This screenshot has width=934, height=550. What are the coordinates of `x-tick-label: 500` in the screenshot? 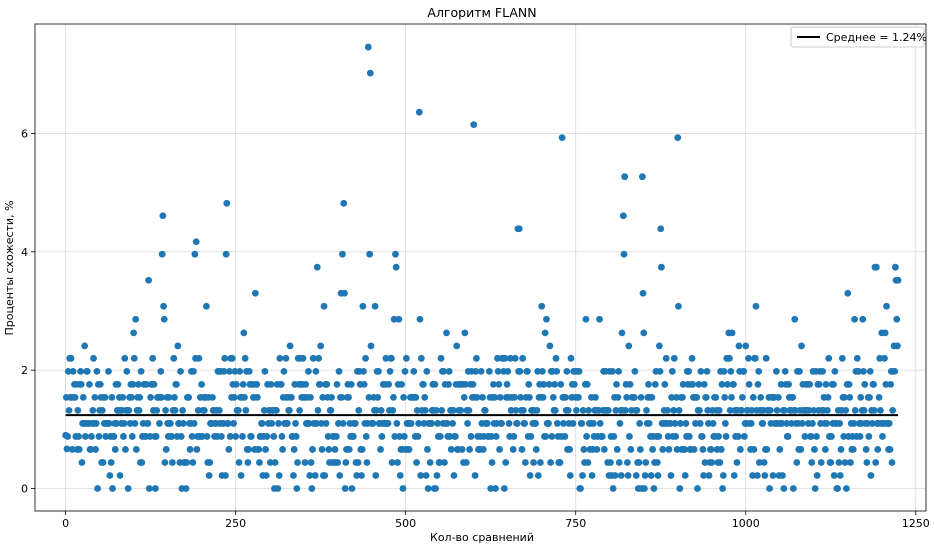 It's located at (405, 523).